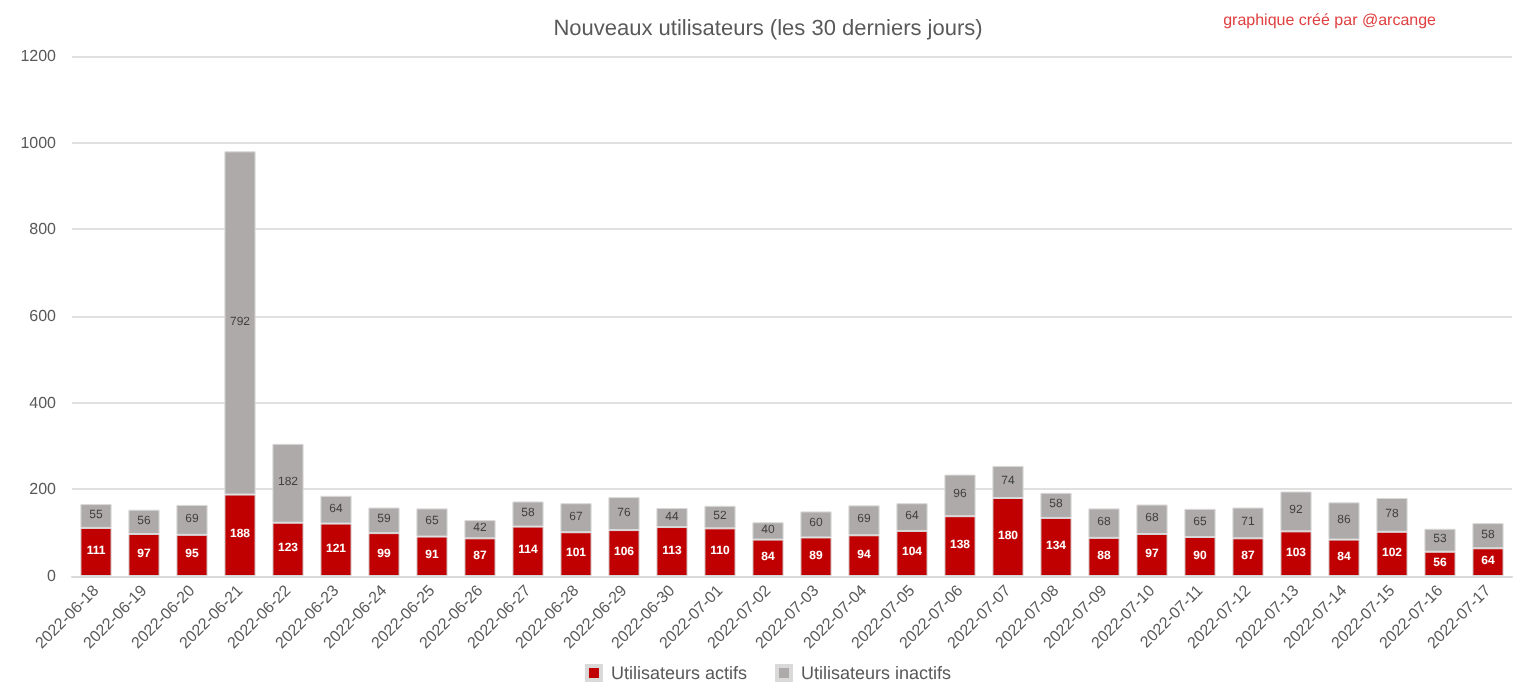  What do you see at coordinates (877, 673) in the screenshot?
I see `legend-label: Utilisateurs inactifs` at bounding box center [877, 673].